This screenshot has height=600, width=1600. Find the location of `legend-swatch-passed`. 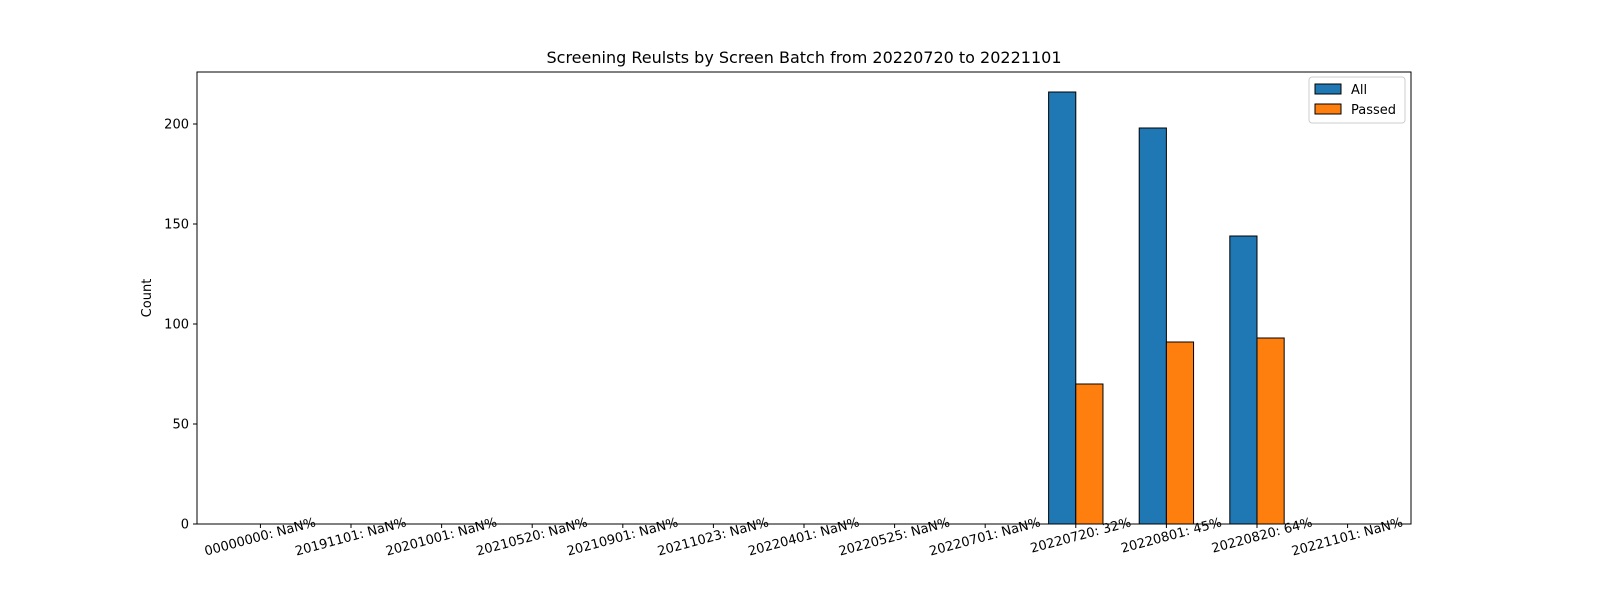

legend-swatch-passed is located at coordinates (1328, 109).